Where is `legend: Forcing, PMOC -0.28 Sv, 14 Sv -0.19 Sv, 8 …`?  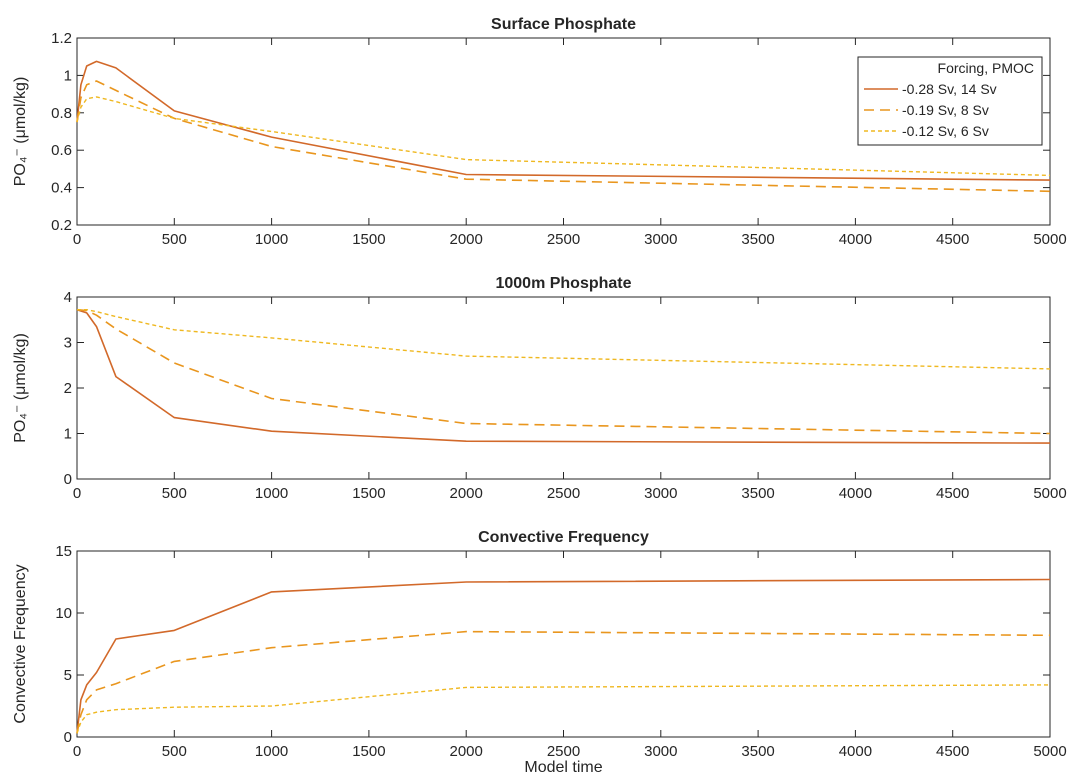 legend: Forcing, PMOC -0.28 Sv, 14 Sv -0.19 Sv, 8 … is located at coordinates (950, 101).